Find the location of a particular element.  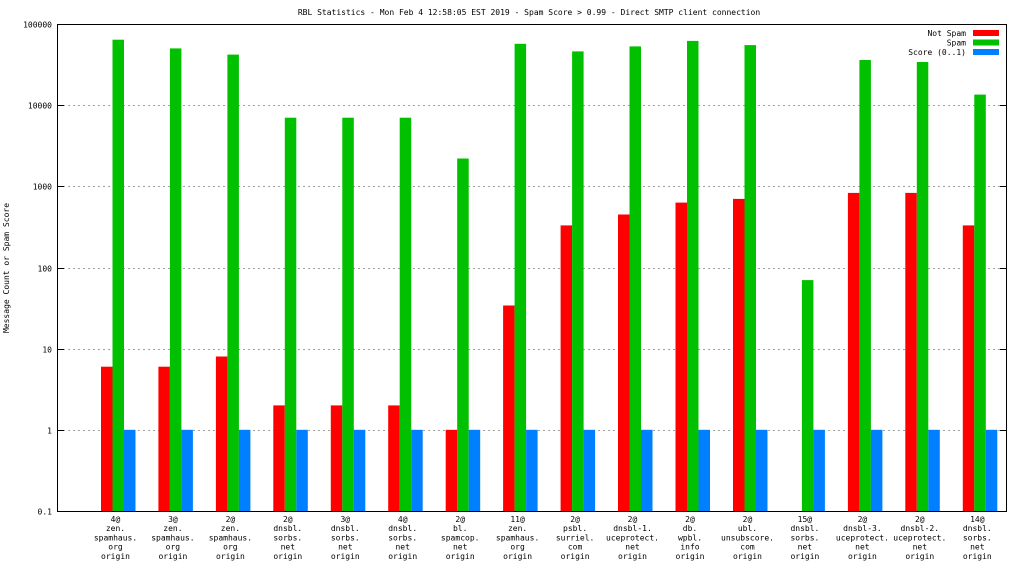

x-tick-label: 2@ ubl. unsubscore. com origin is located at coordinates (747, 538).